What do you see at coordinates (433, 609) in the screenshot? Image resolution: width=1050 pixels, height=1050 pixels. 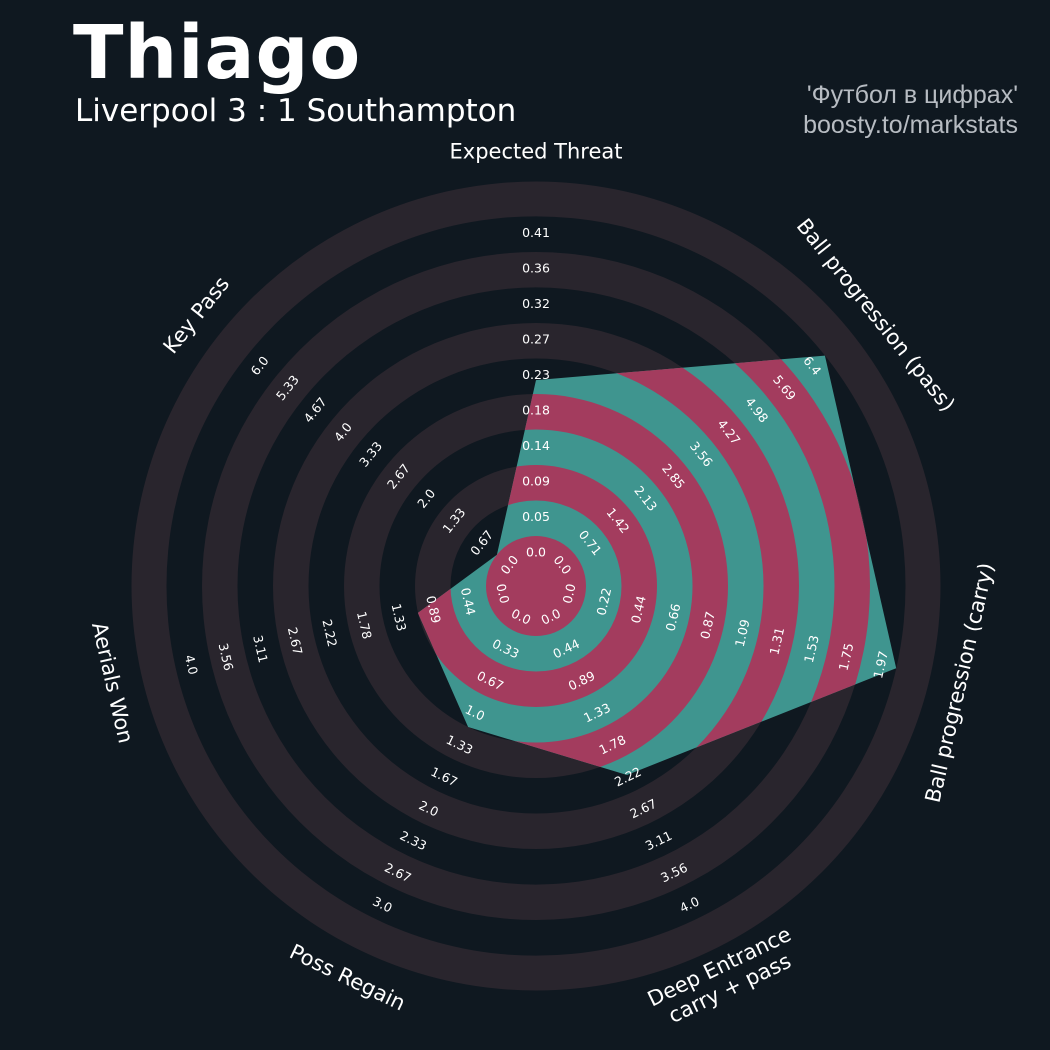 I see `tick-label: 0.89` at bounding box center [433, 609].